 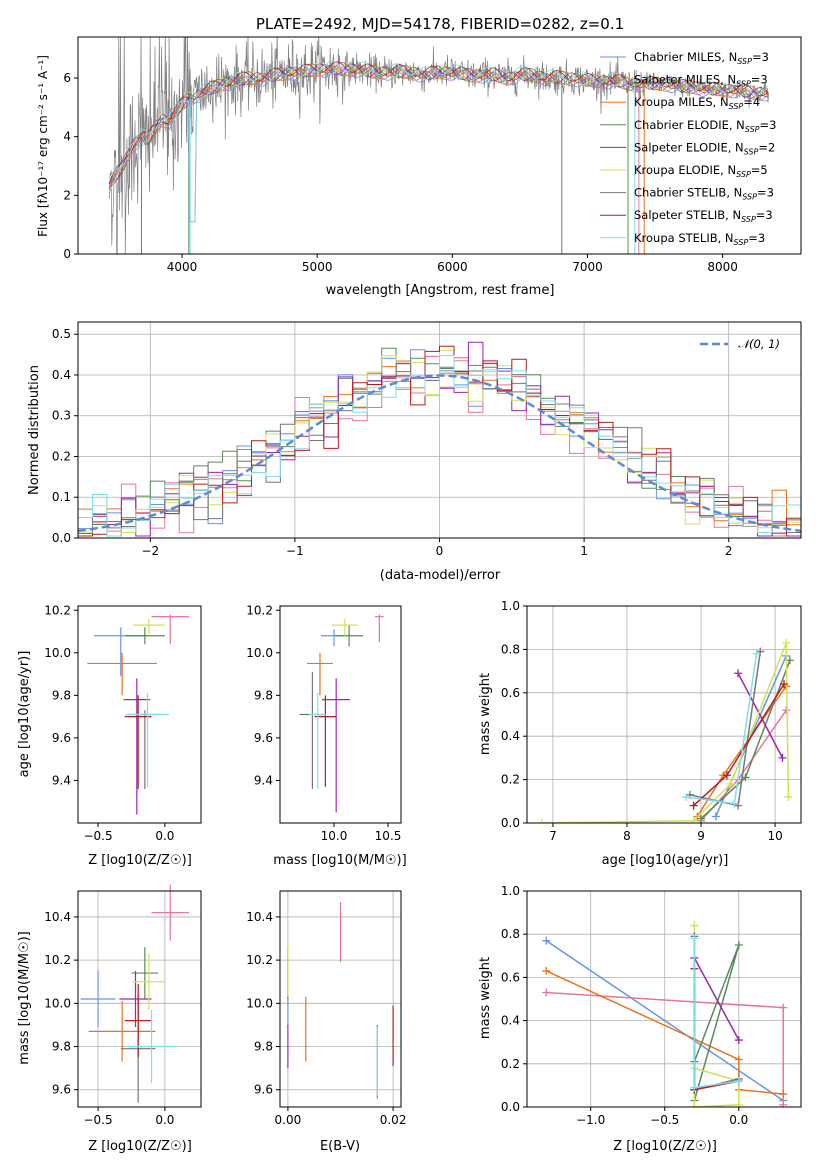 I want to click on y-tick-label: 10.4, so click(x=57, y=917).